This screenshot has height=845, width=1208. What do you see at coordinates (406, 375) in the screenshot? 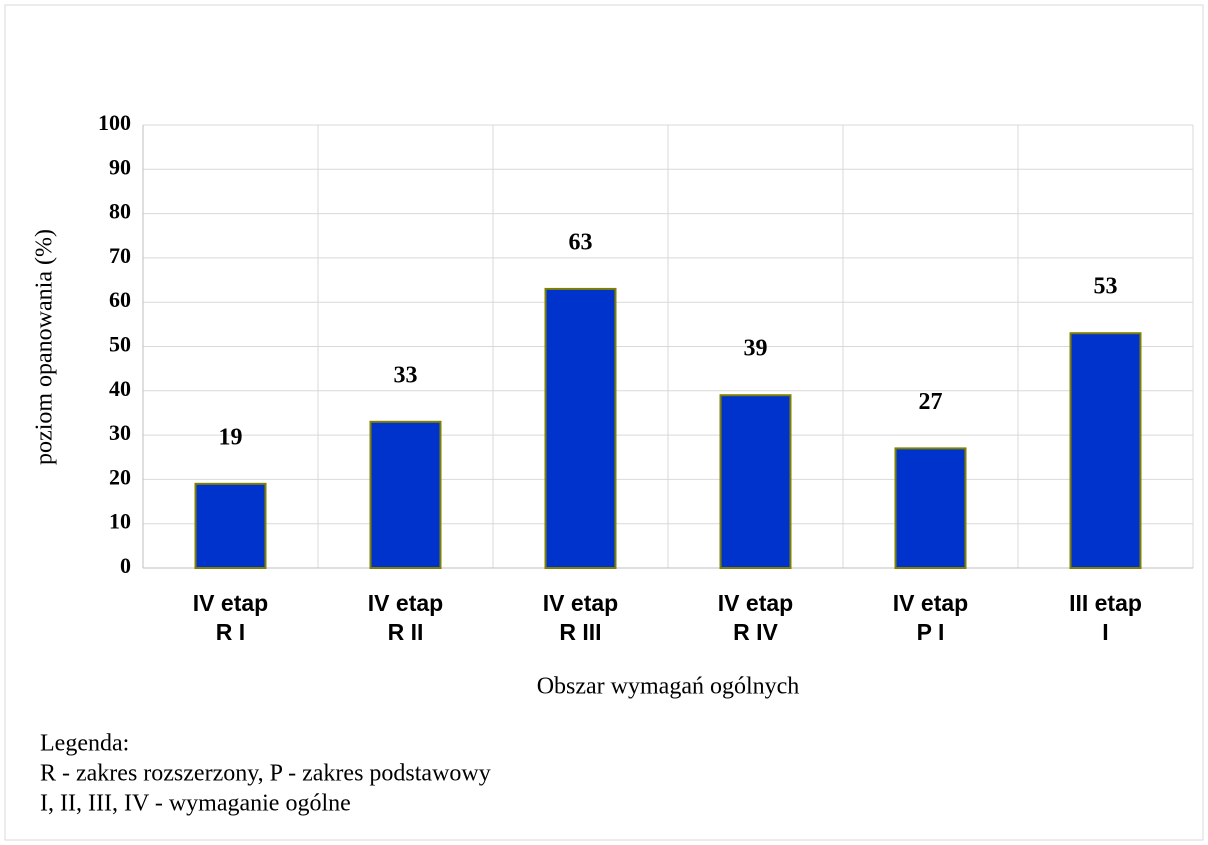
I see `data-label: 33` at bounding box center [406, 375].